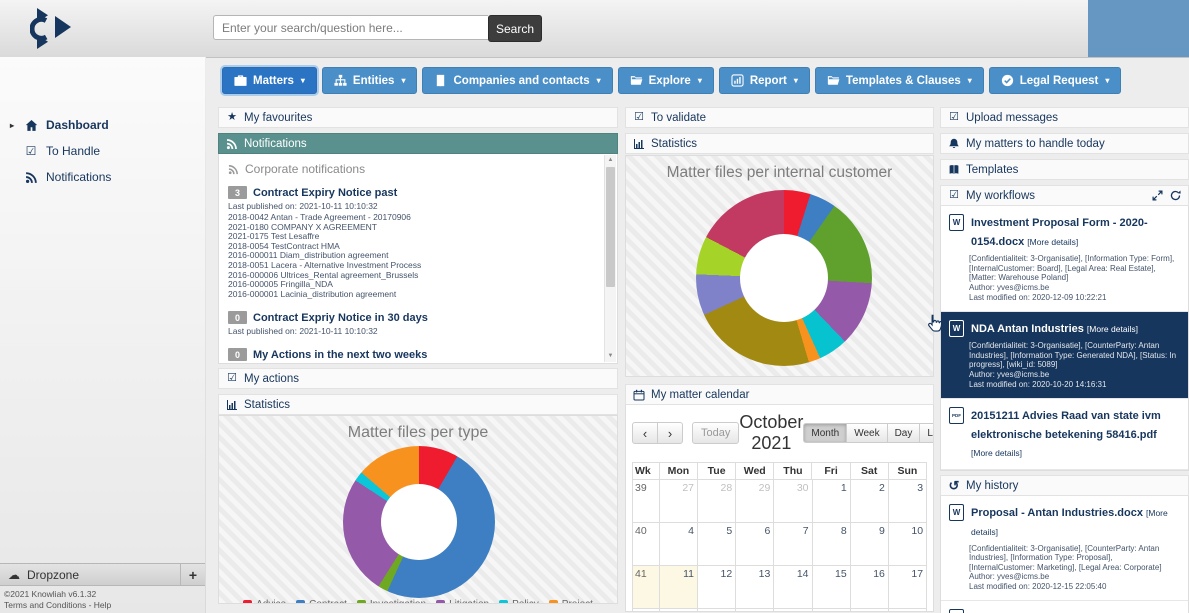 The height and width of the screenshot is (613, 1189). I want to click on calendar-day-cell: 28, so click(716, 501).